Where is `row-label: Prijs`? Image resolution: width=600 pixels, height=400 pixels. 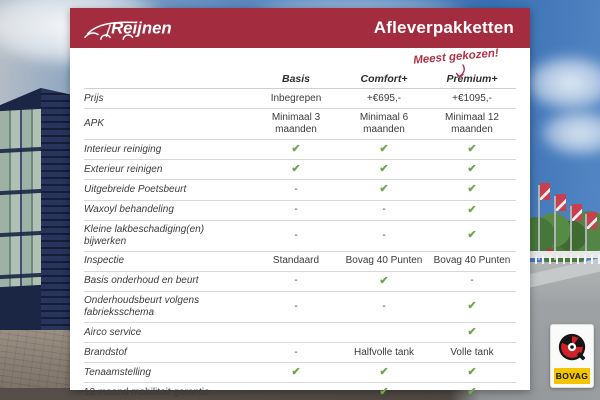 row-label: Prijs is located at coordinates (94, 98).